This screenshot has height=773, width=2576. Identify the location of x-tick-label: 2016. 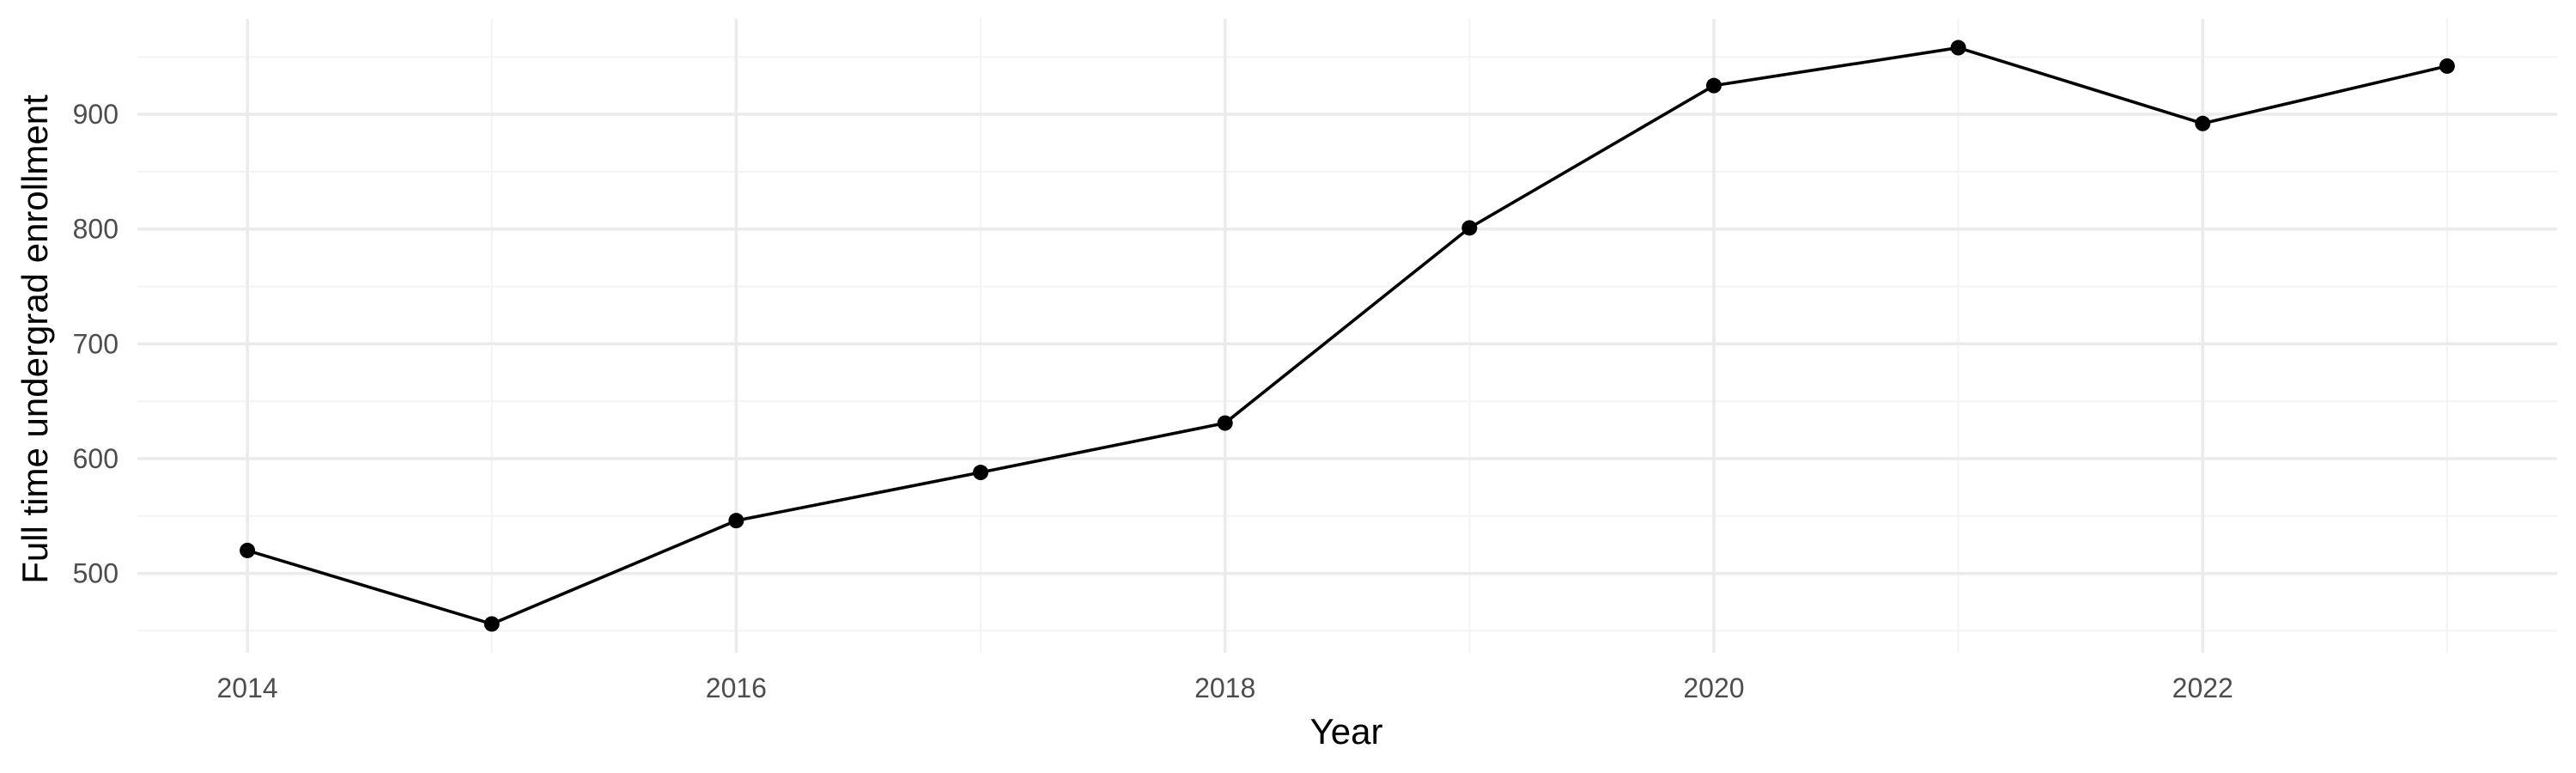
(737, 688).